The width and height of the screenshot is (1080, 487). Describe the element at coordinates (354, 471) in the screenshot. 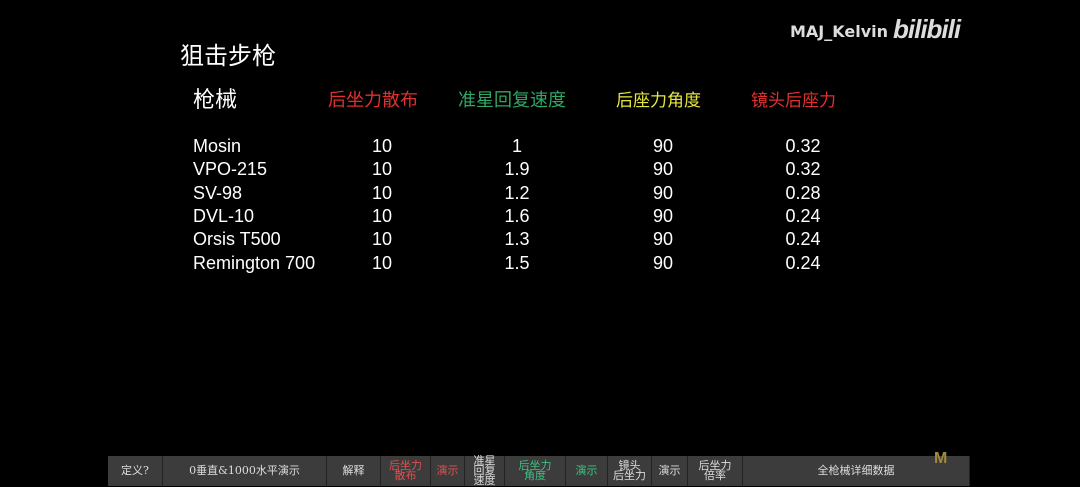

I see `bottom-bar-button: 解释` at that location.